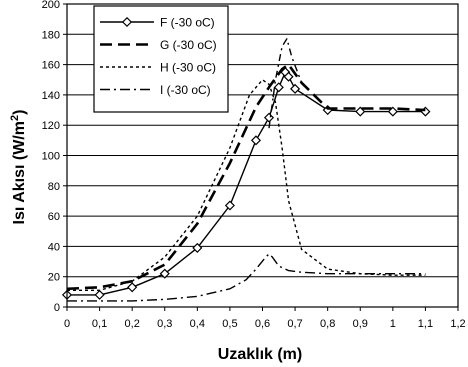 This screenshot has height=367, width=468. What do you see at coordinates (19, 172) in the screenshot?
I see `y-axis-title-main: Isı Akısı (W/m` at bounding box center [19, 172].